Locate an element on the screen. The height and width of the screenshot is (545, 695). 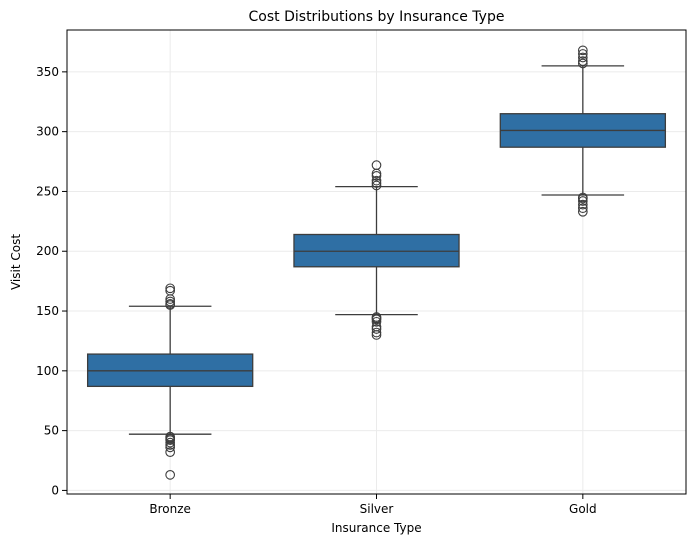
x-tick-label: Silver is located at coordinates (377, 509).